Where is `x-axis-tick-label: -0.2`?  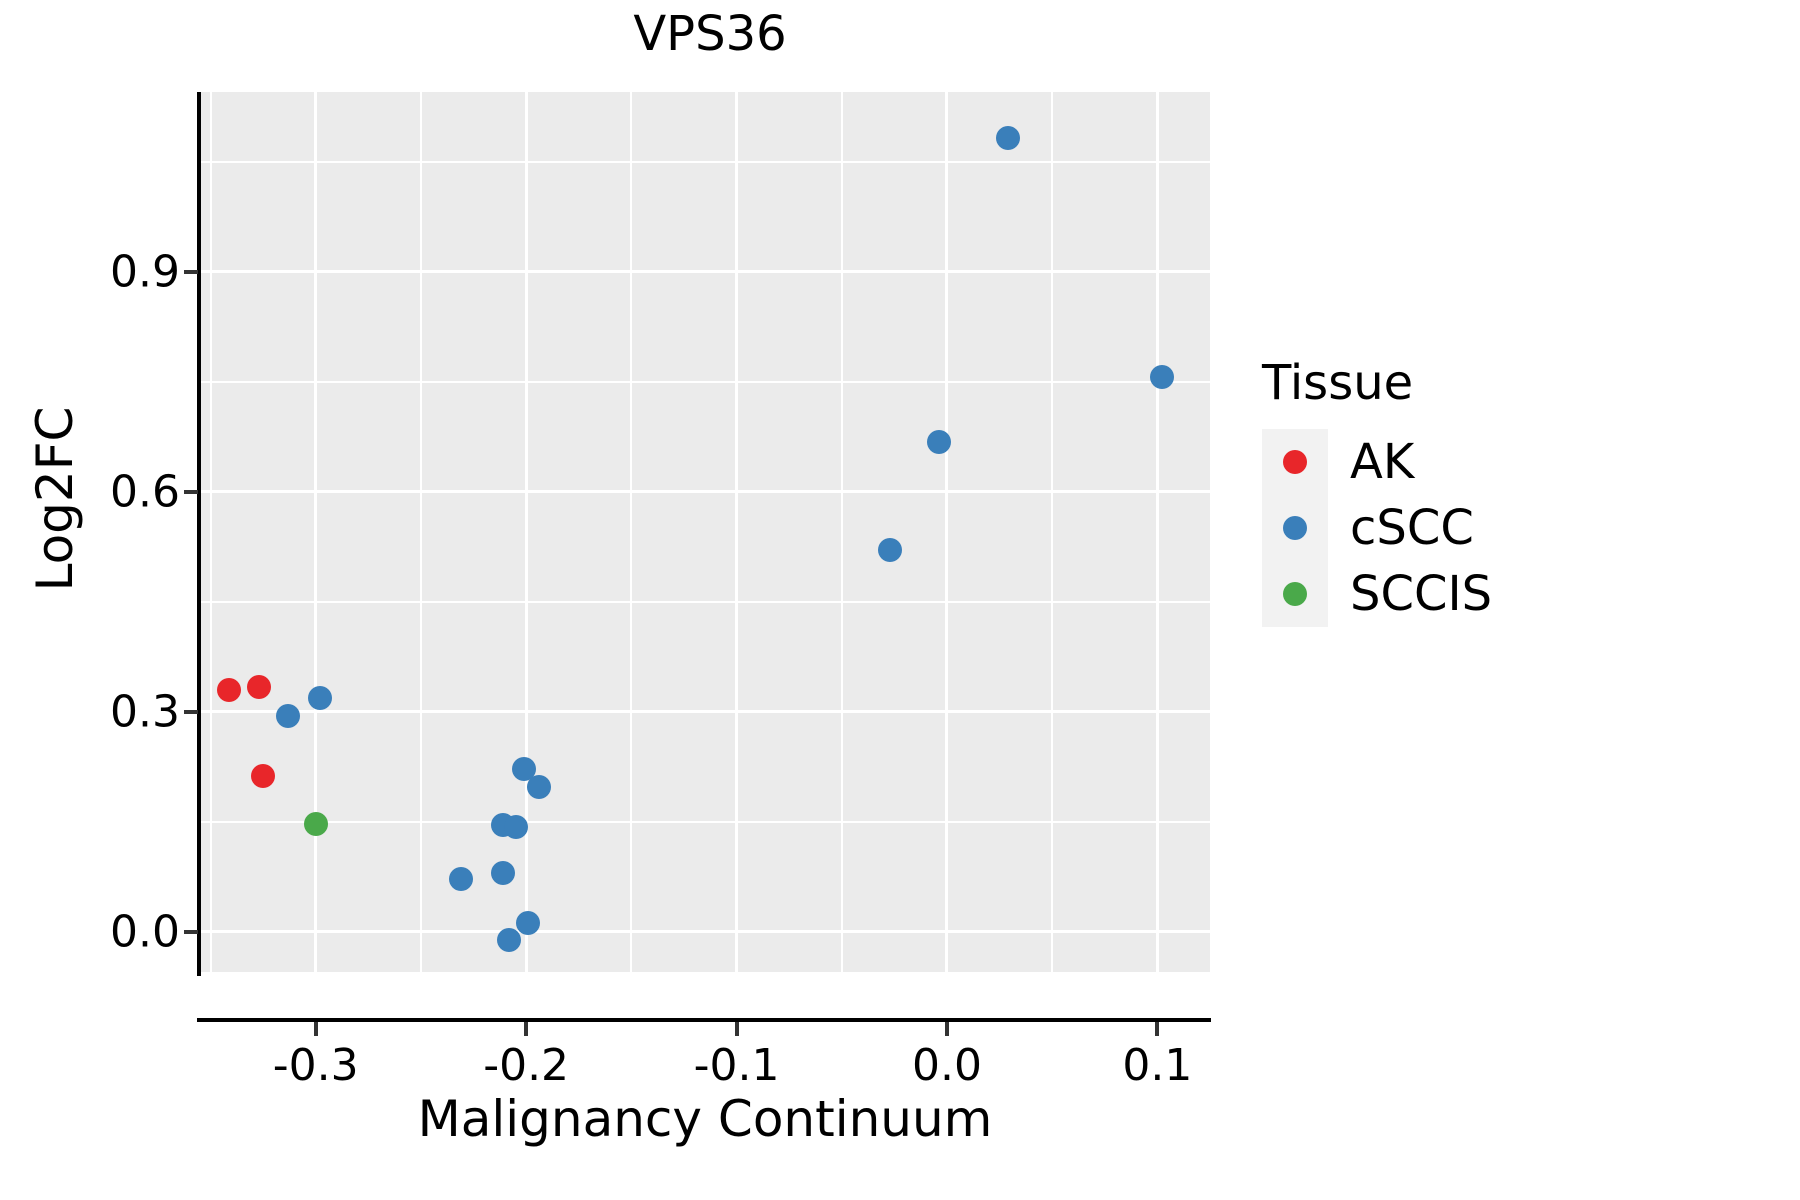
x-axis-tick-label: -0.2 is located at coordinates (526, 1065).